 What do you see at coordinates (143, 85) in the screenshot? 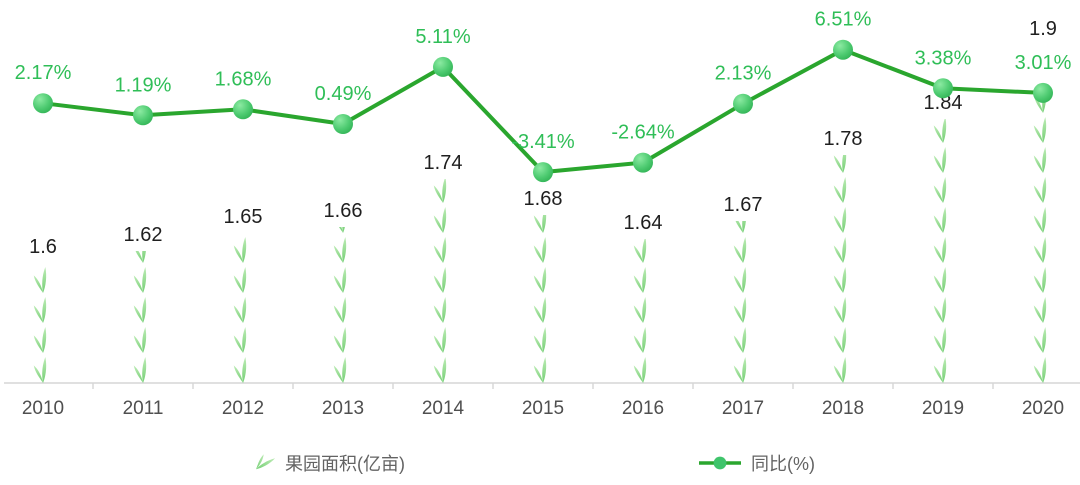
I see `pct-label-2011: 1.19%` at bounding box center [143, 85].